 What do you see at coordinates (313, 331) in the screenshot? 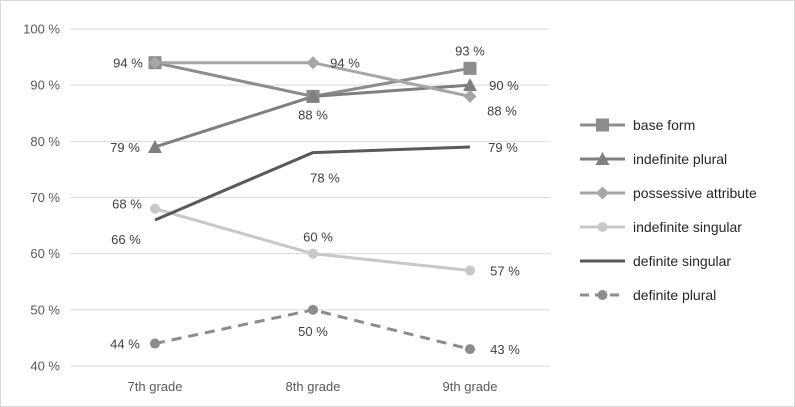
I see `data-label-definite-plural: 50 %` at bounding box center [313, 331].